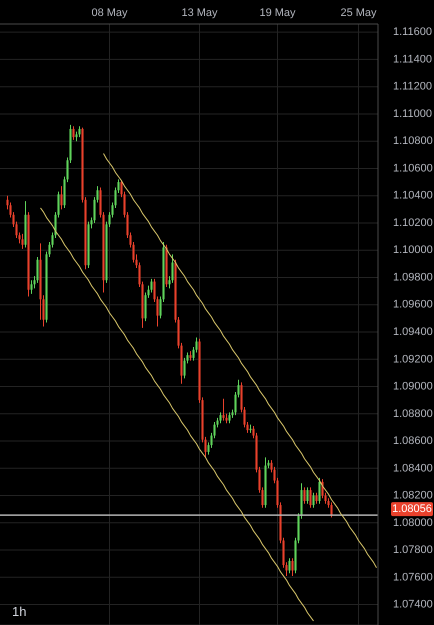  What do you see at coordinates (413, 577) in the screenshot?
I see `y-tick-label: 1.07600` at bounding box center [413, 577].